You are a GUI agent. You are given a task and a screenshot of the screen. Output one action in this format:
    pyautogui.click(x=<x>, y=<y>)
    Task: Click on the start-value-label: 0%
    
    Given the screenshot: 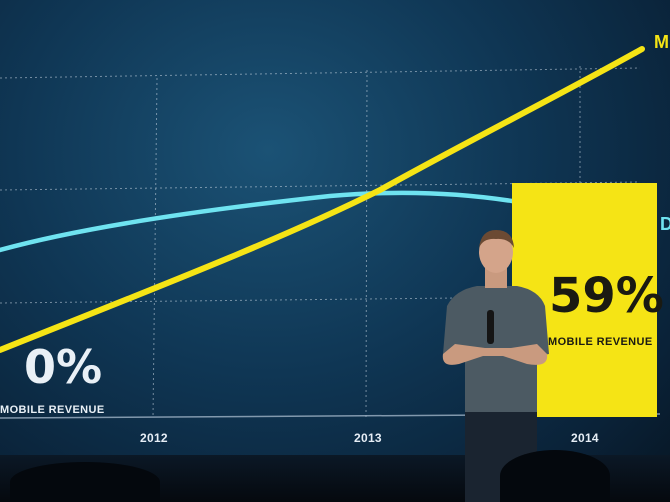 What is the action you would take?
    pyautogui.click(x=63, y=367)
    